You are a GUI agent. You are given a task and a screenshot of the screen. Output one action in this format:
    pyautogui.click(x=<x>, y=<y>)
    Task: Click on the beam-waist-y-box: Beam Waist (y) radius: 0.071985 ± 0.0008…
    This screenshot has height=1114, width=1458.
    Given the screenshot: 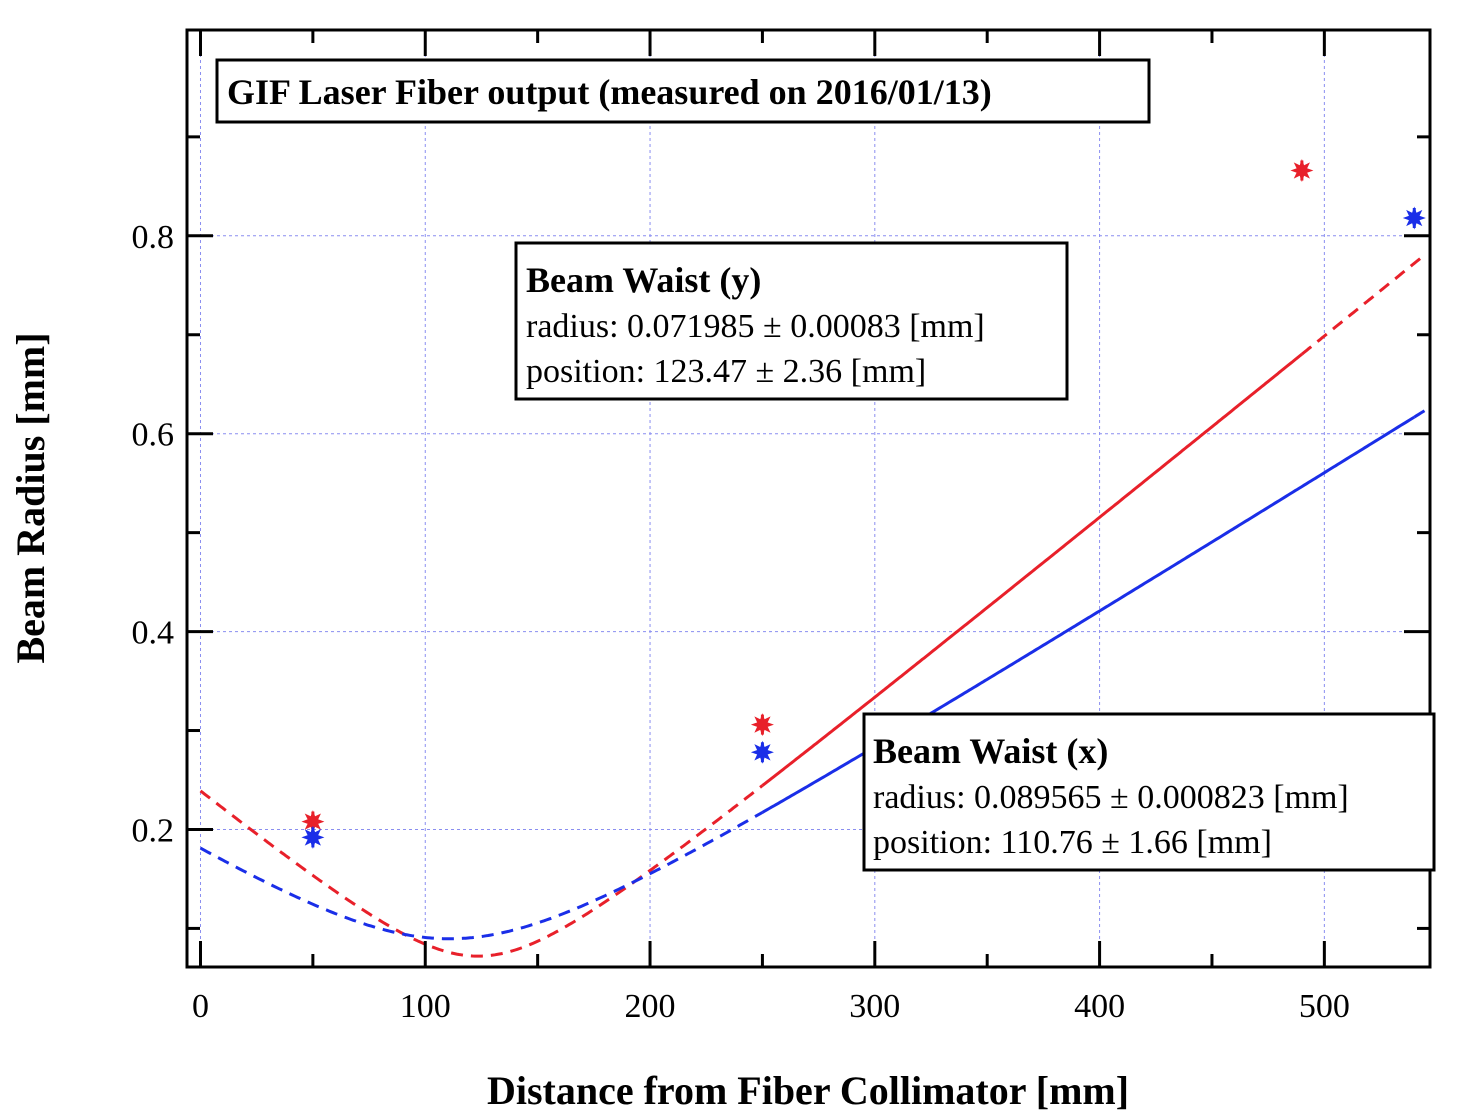 What is the action you would take?
    pyautogui.click(x=791, y=321)
    